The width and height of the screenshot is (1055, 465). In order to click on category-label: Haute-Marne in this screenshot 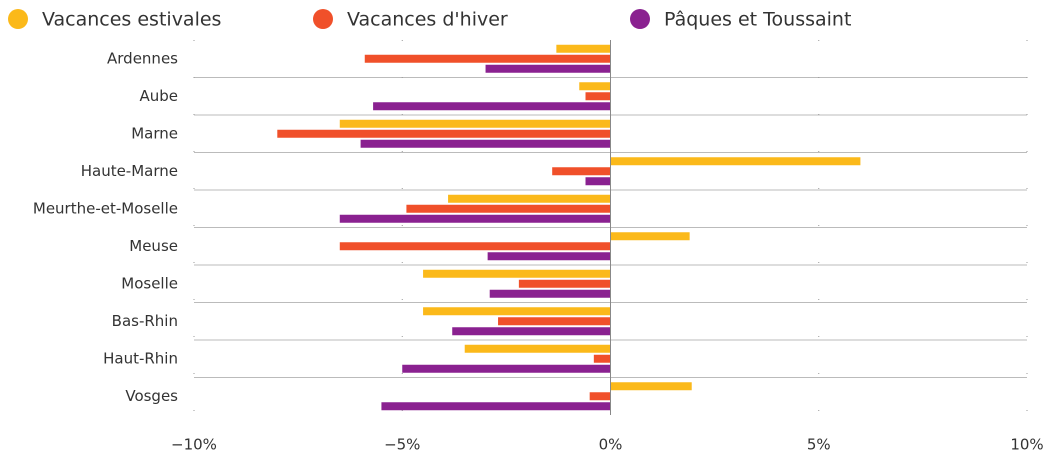, I will do `click(129, 171)`.